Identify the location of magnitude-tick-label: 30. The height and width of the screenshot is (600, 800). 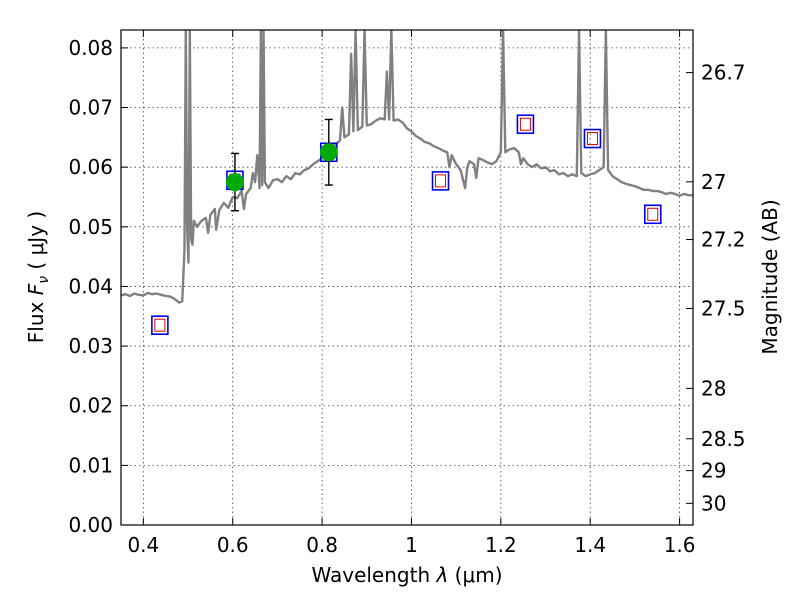
(713, 503).